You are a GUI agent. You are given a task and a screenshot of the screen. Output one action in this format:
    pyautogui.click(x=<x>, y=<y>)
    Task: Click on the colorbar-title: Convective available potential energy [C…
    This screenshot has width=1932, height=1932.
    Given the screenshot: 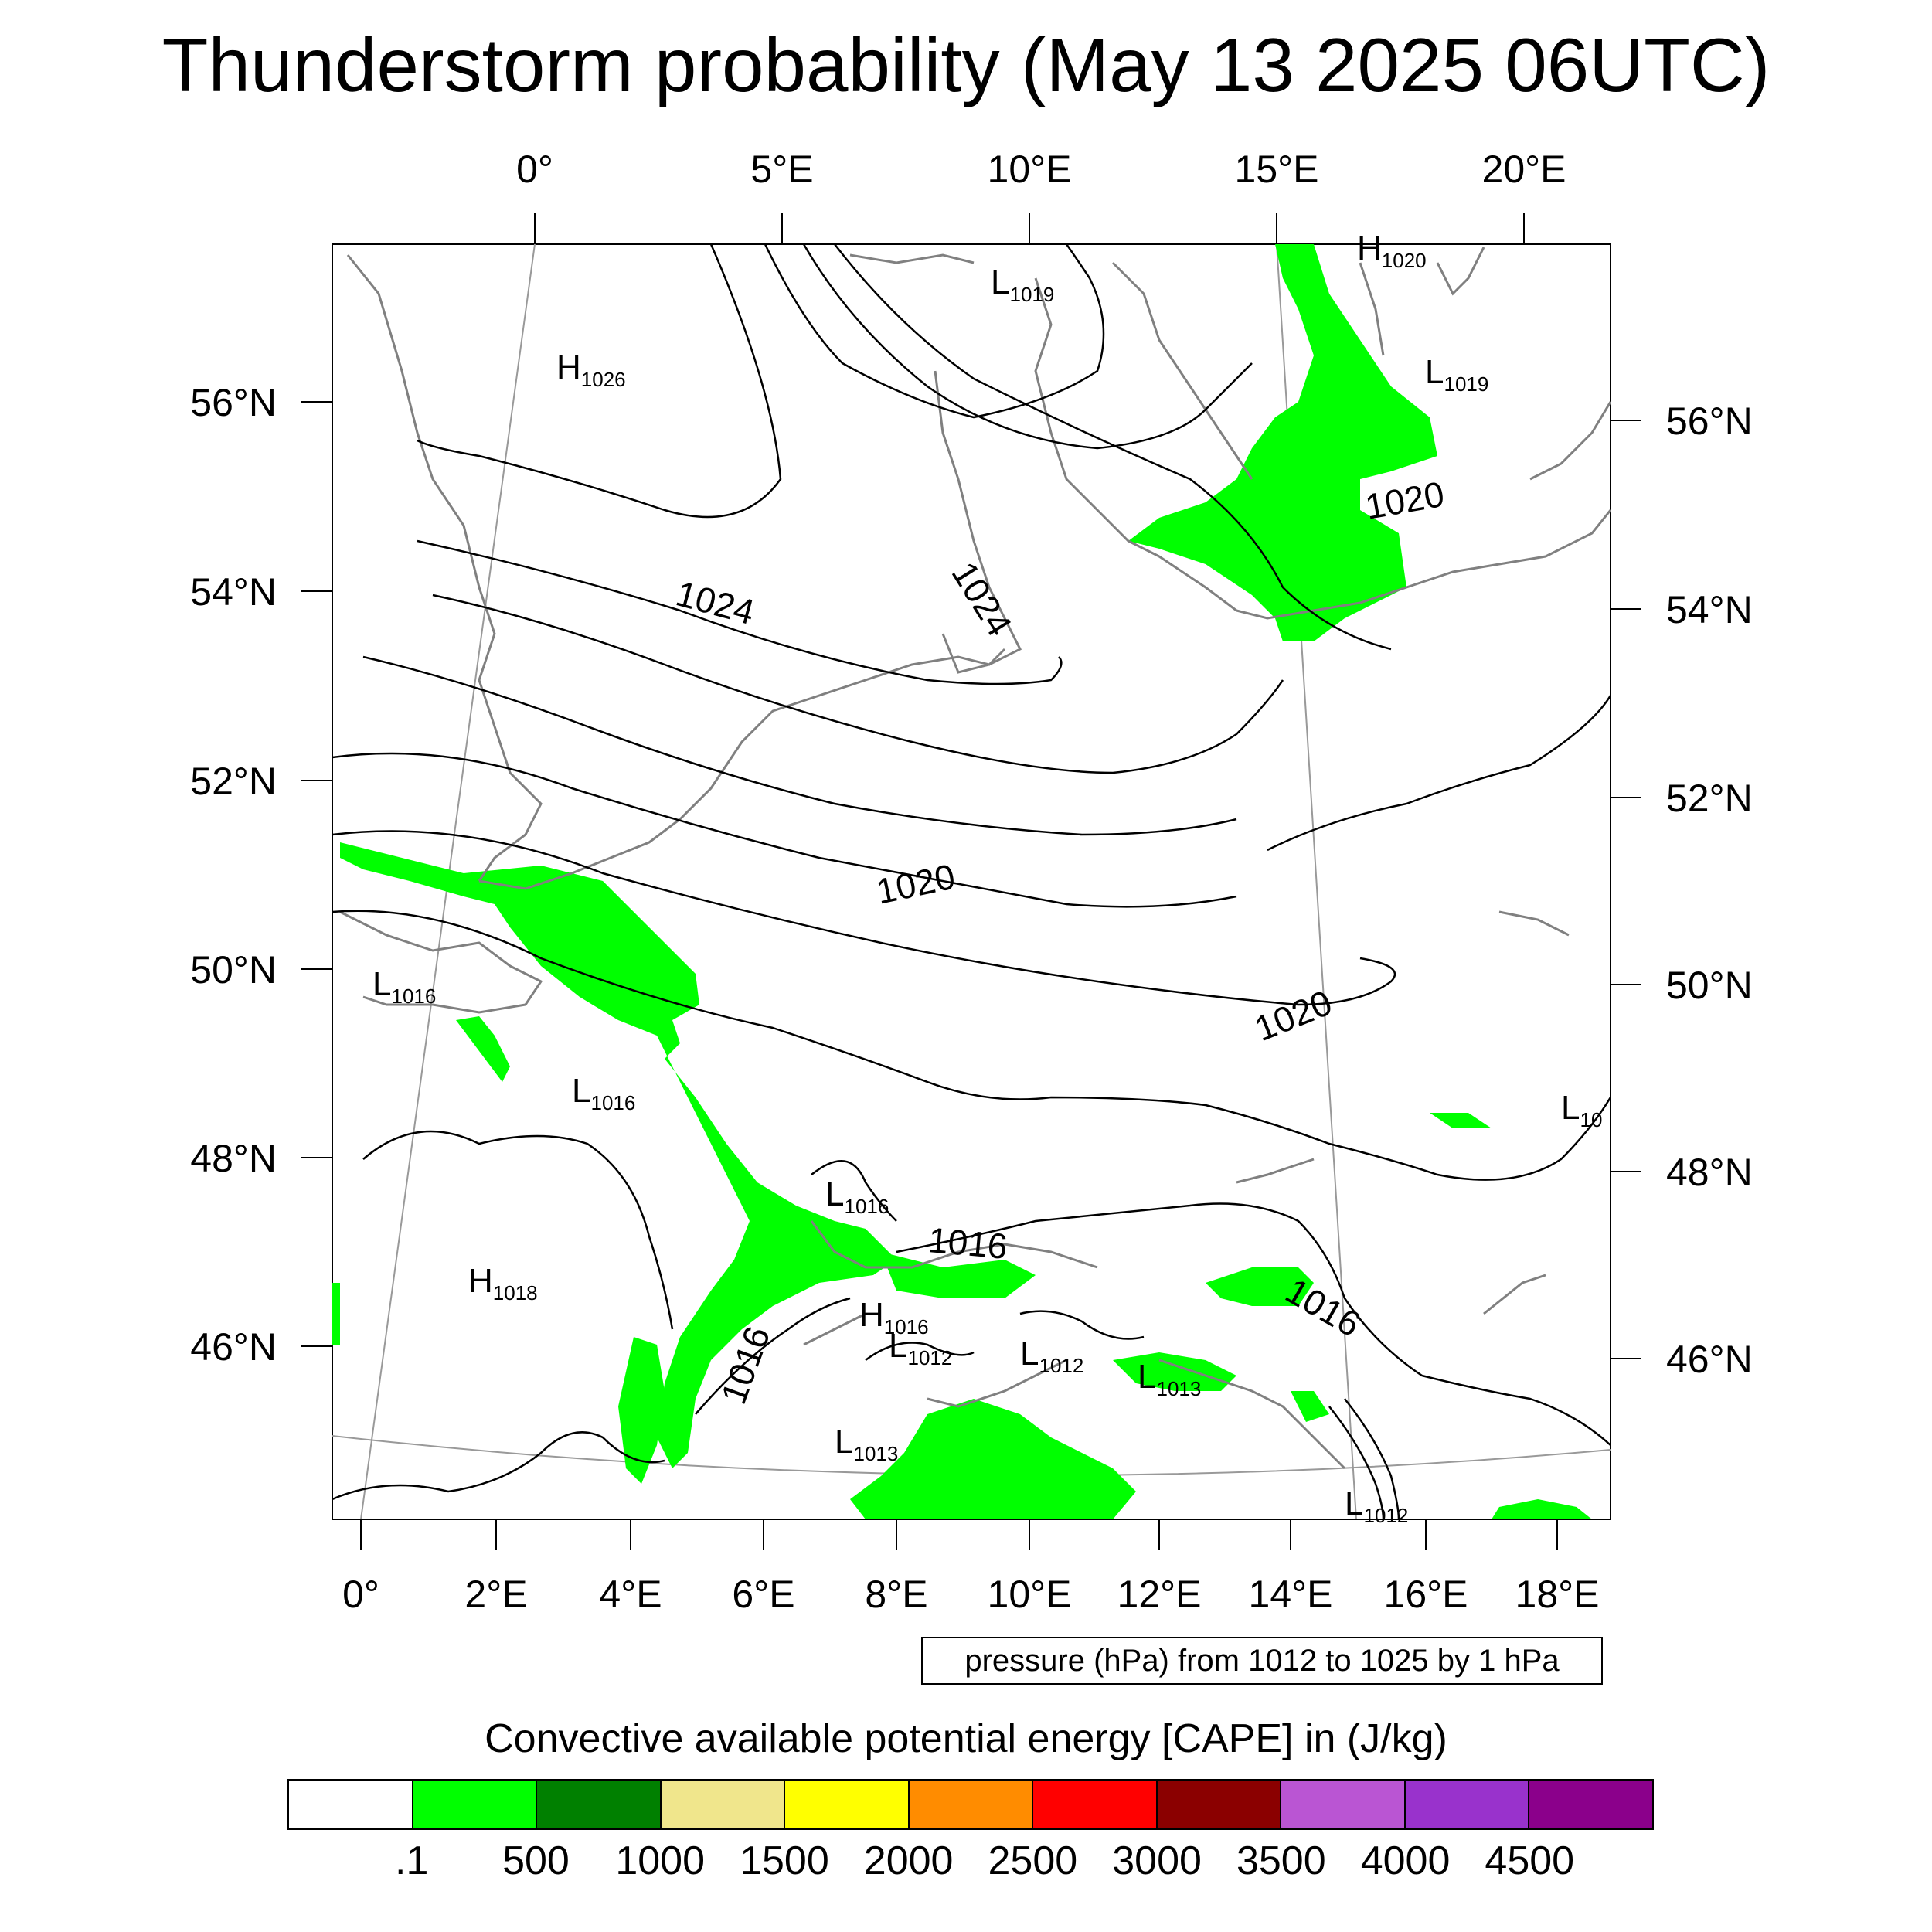 What is the action you would take?
    pyautogui.click(x=966, y=1739)
    